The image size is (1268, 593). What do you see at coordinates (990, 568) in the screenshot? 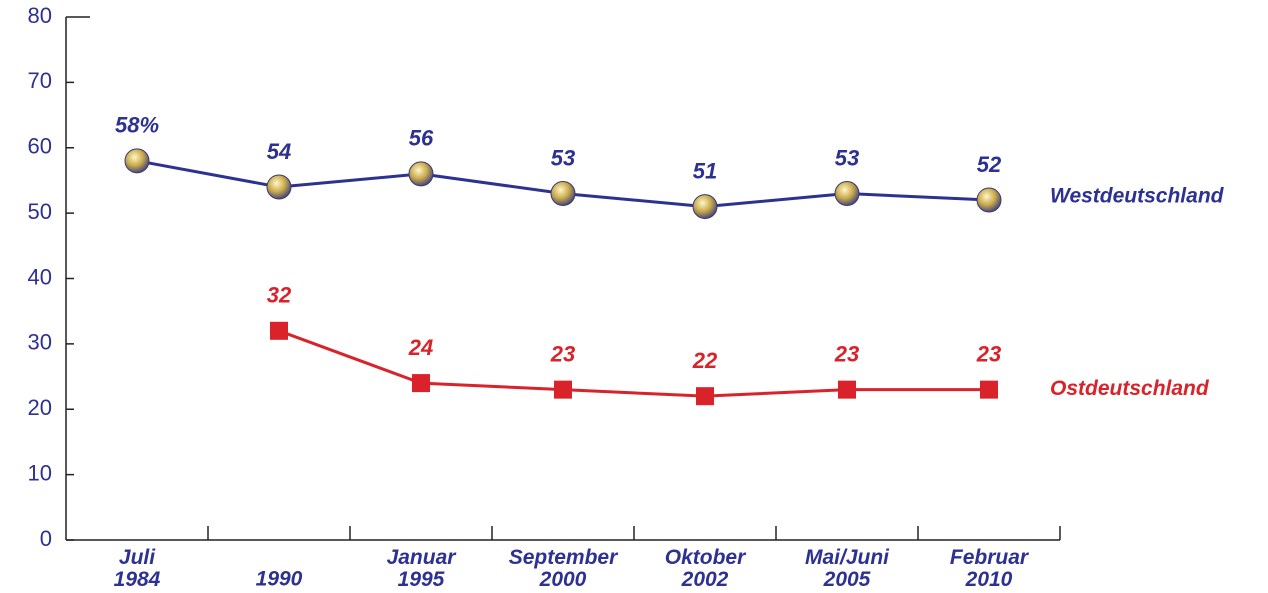
I see `x-tick-label: Februar 2010` at bounding box center [990, 568].